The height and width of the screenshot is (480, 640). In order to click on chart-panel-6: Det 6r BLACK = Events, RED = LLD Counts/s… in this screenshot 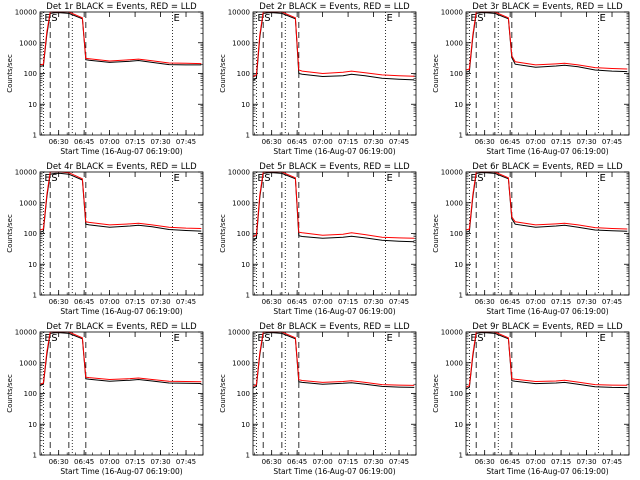, I will do `click(531, 239)`.